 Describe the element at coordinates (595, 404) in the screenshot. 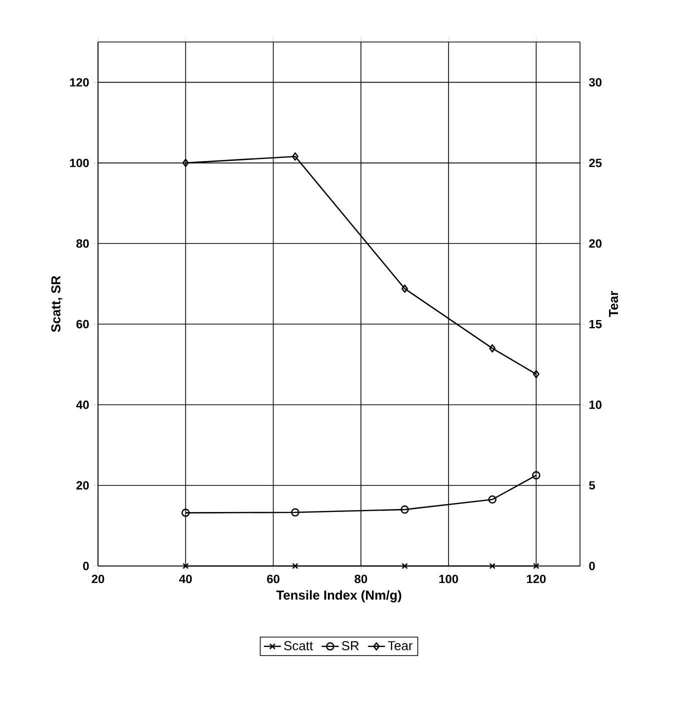

I see `y2-tick-label: 10` at that location.